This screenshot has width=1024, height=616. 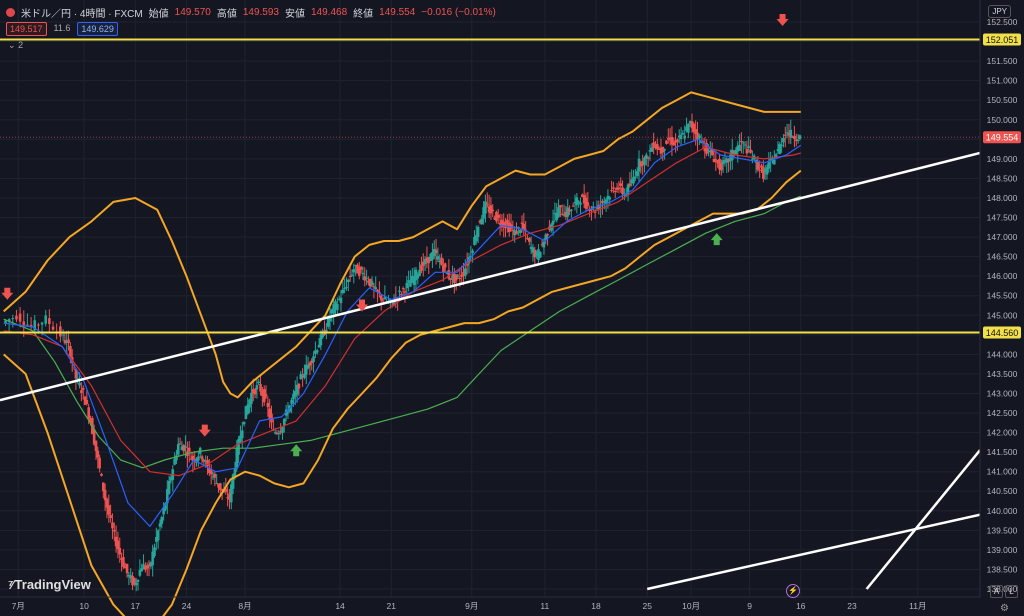 I want to click on high-label: 高値, so click(x=226, y=14).